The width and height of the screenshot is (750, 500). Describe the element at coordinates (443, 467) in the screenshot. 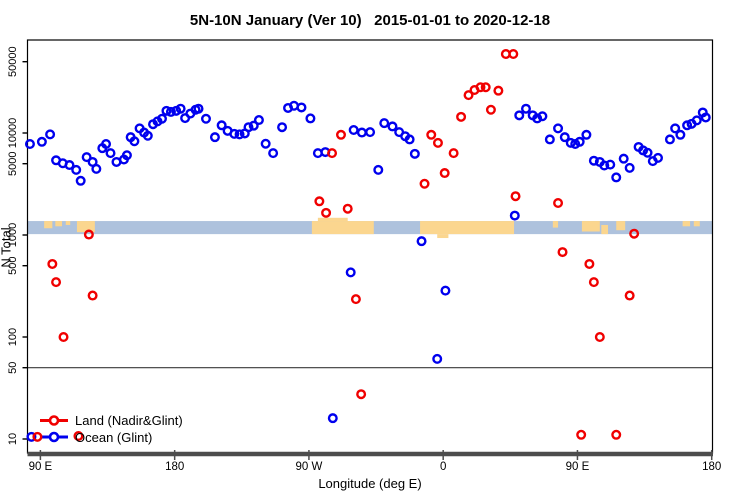

I see `x-tick-label: 0` at that location.